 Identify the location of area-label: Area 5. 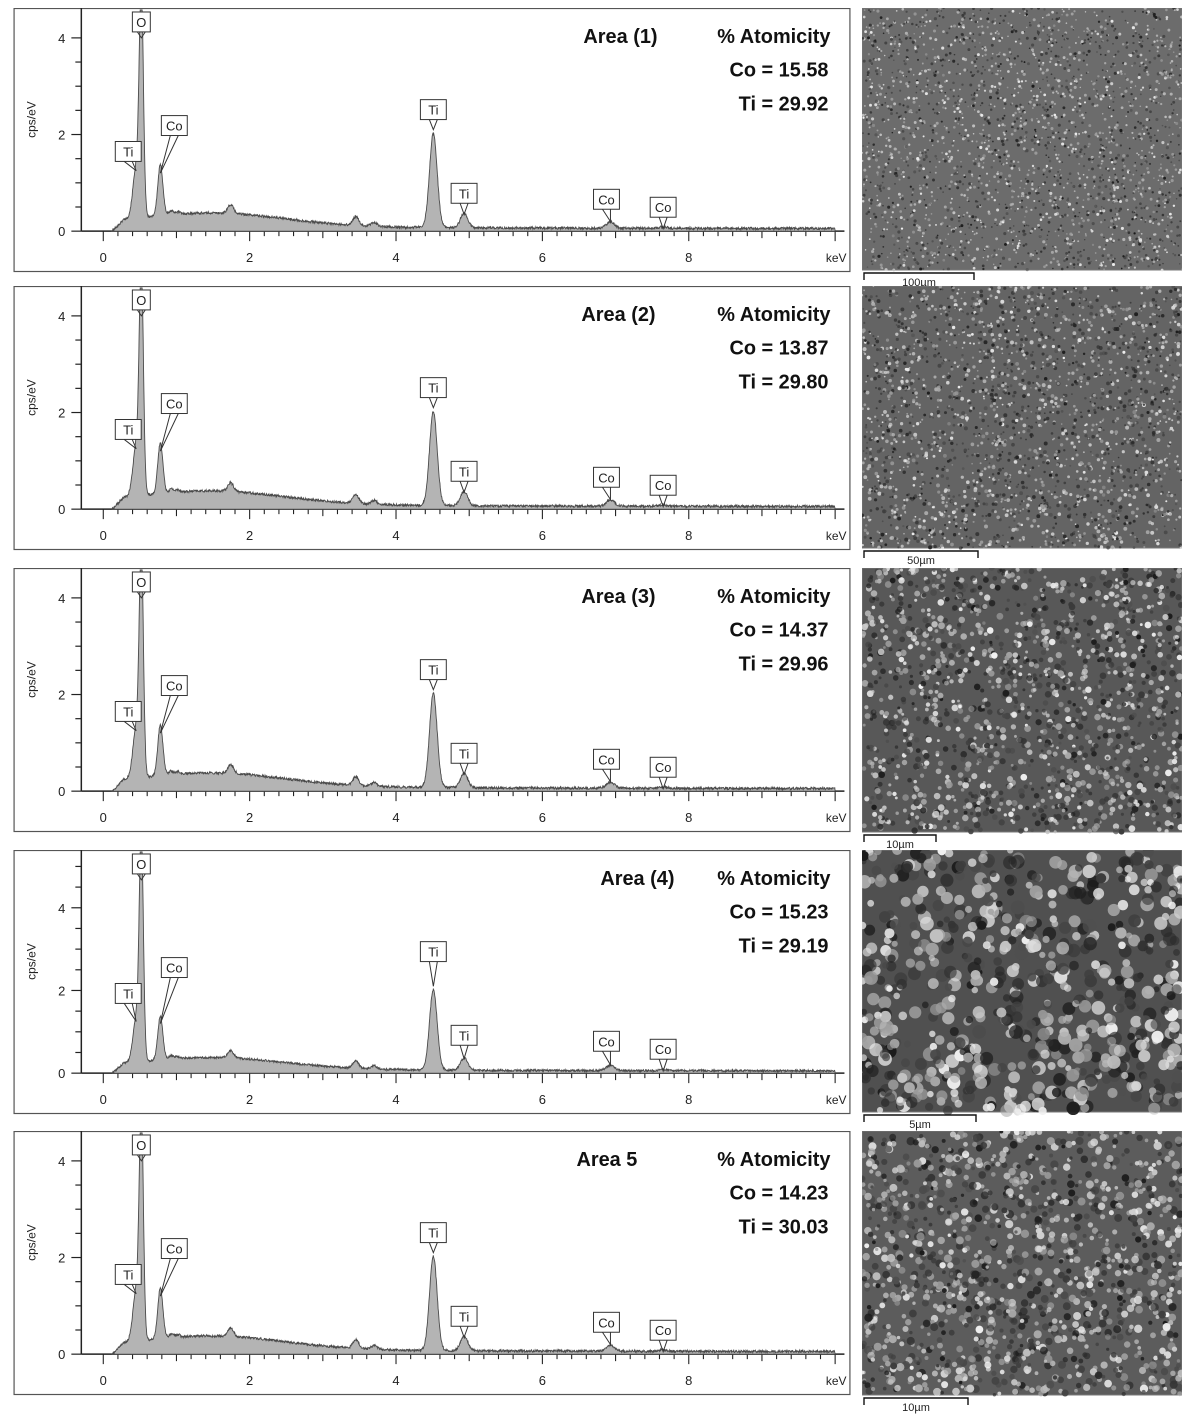
(606, 1160).